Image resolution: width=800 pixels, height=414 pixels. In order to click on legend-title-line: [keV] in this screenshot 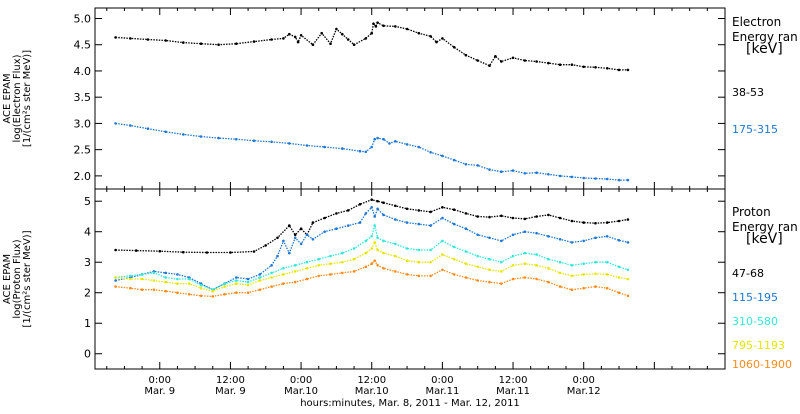, I will do `click(764, 49)`.